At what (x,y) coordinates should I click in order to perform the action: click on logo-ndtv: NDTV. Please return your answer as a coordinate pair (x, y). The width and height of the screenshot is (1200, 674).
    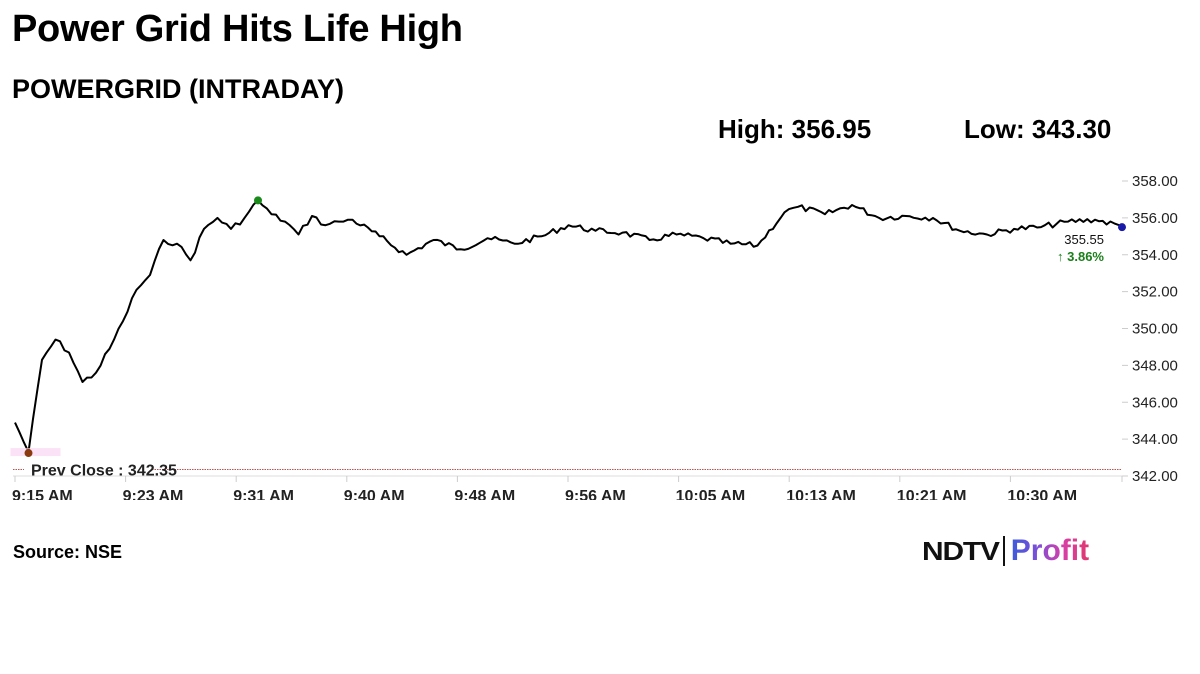
    Looking at the image, I should click on (961, 550).